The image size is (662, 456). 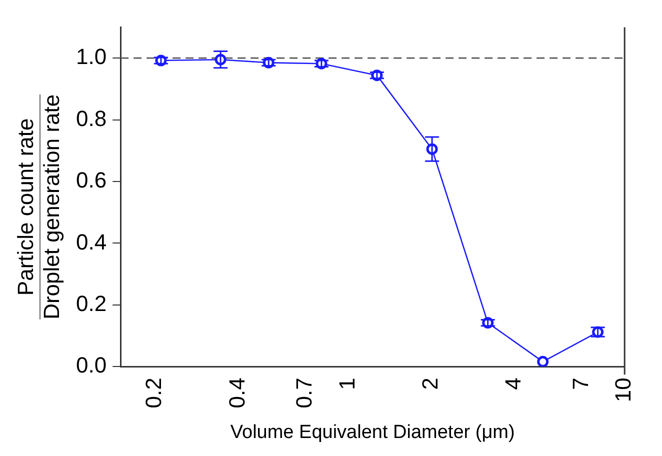 I want to click on x-tick-label: 4, so click(x=513, y=384).